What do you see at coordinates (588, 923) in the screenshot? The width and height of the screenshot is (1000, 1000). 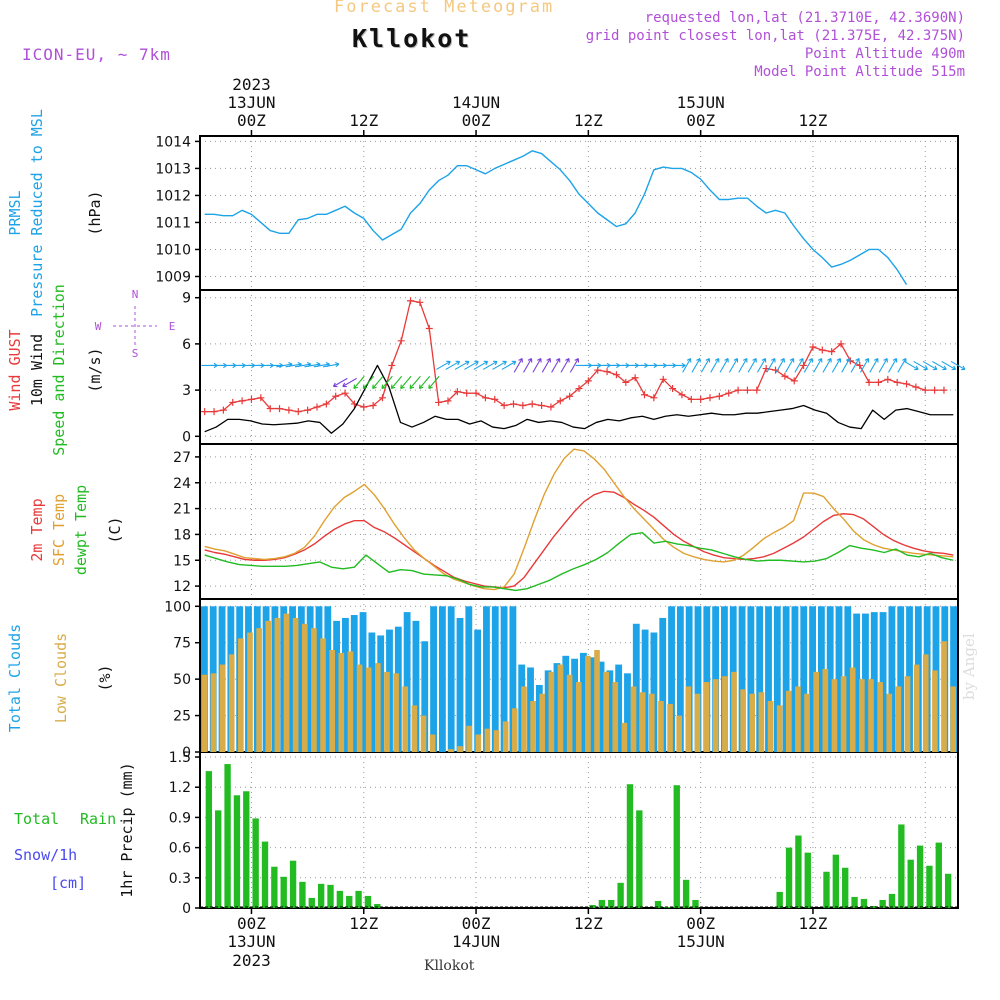 I see `x-tick-label-bottom-hour: 12Z` at bounding box center [588, 923].